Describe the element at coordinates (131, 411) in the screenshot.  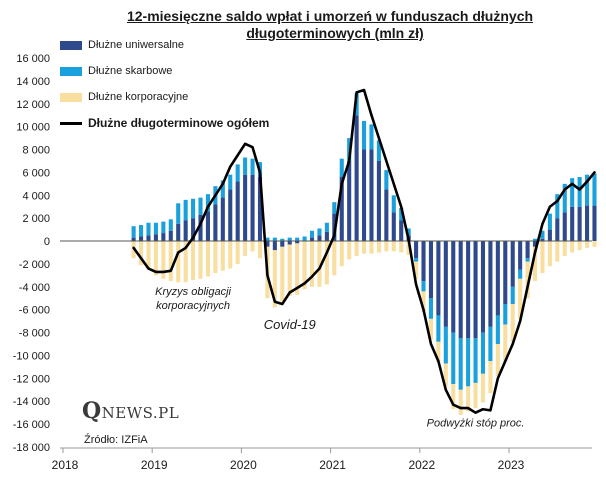
I see `logo: QNEWS.PL` at that location.